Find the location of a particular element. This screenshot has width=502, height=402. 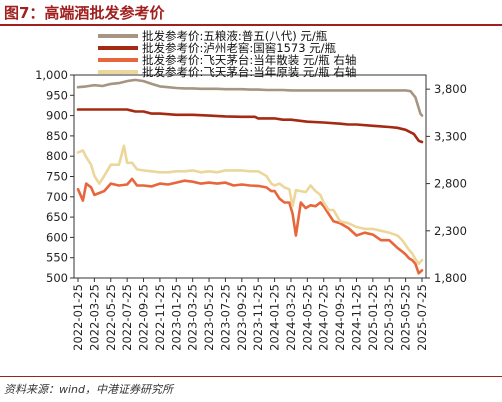

title-divider is located at coordinates (251, 25).